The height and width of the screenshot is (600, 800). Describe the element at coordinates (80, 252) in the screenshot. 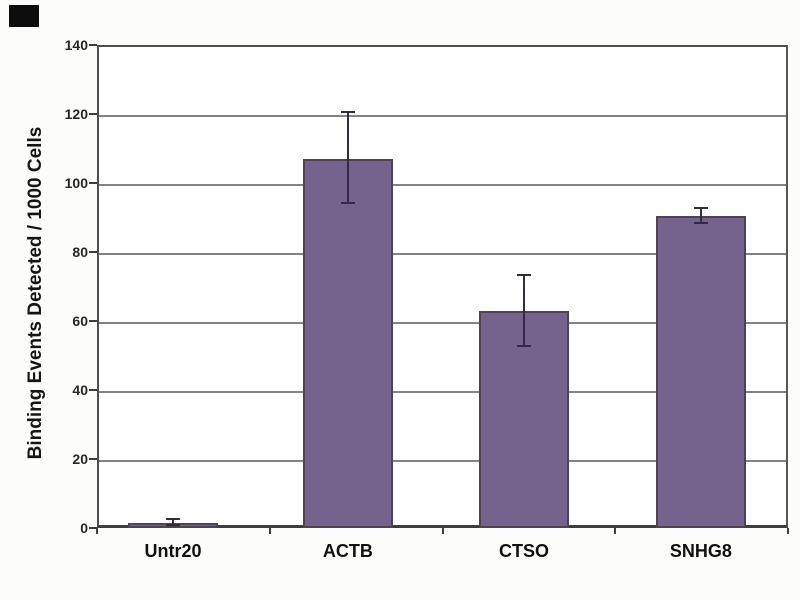

I see `y-tick-label-80: 80` at that location.